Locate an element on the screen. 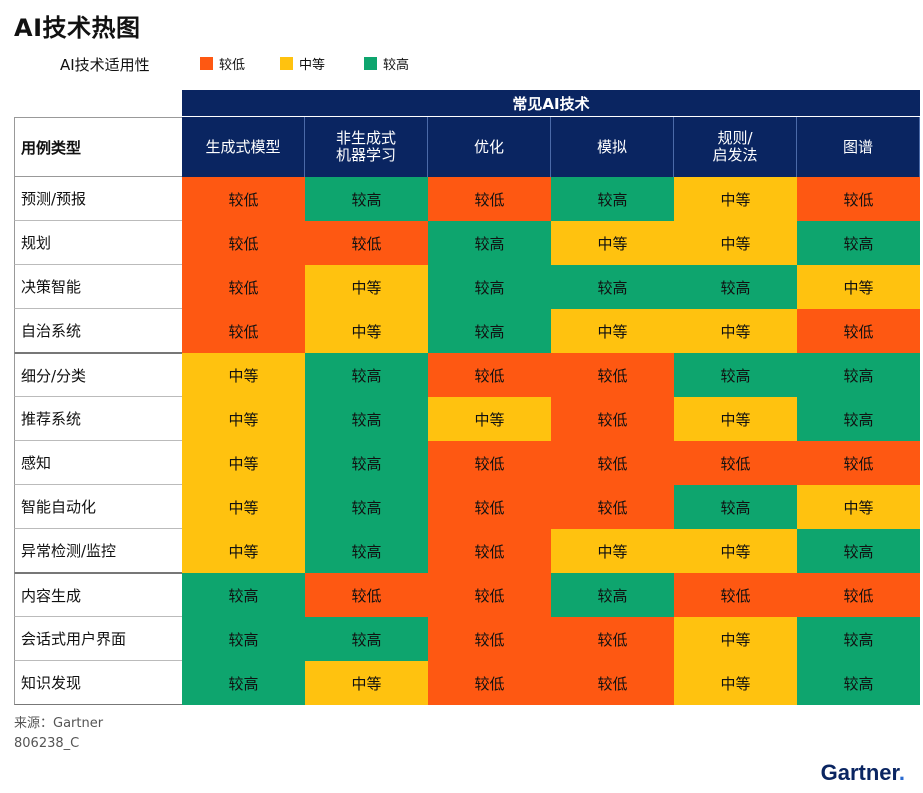 The height and width of the screenshot is (793, 923). row-label: 决策智能 is located at coordinates (98, 287).